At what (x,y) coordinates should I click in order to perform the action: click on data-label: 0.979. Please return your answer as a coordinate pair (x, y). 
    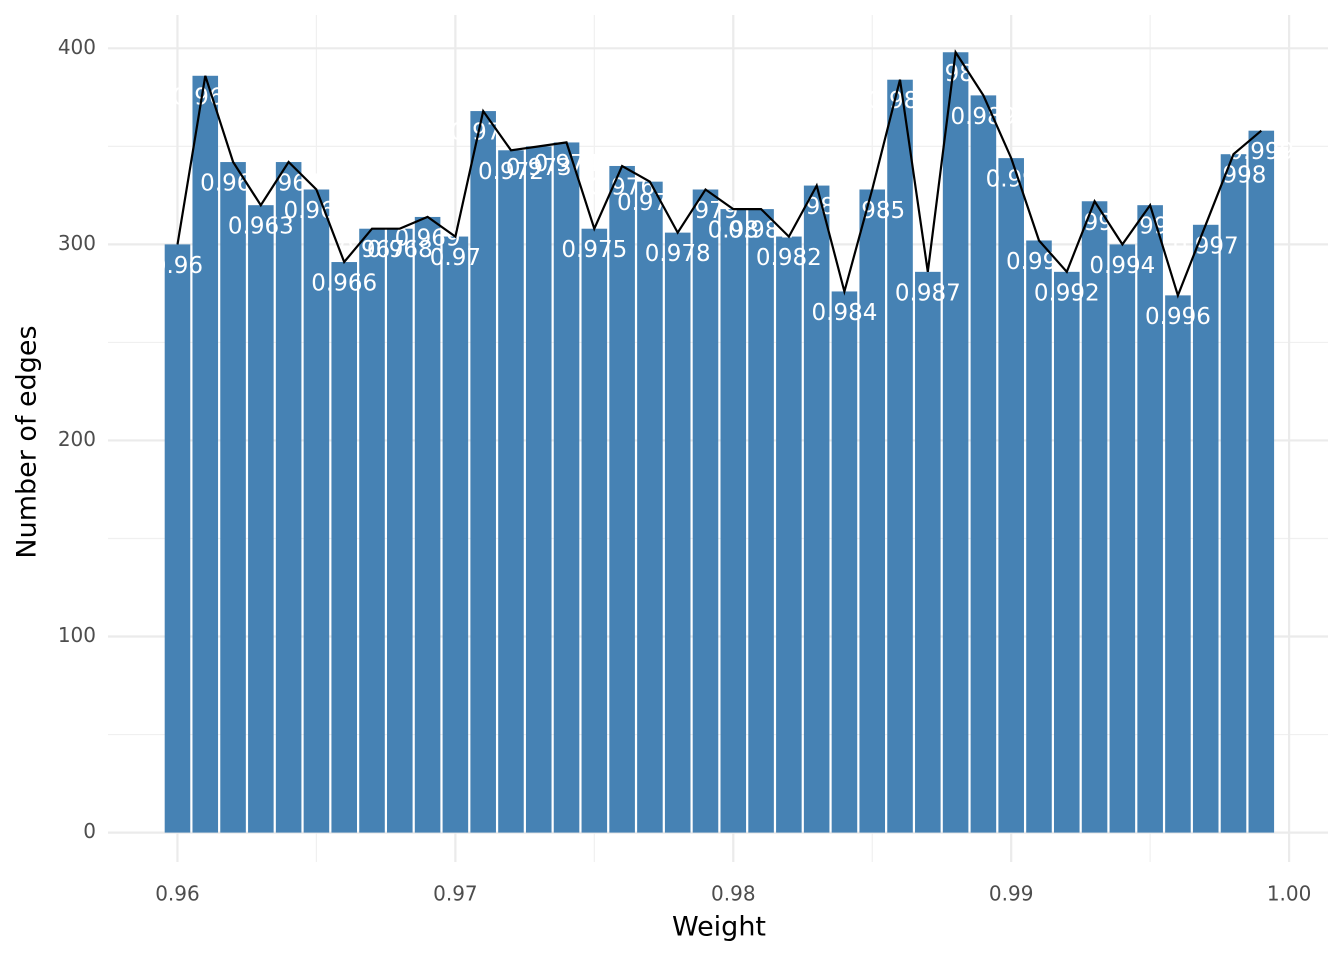
    Looking at the image, I should click on (706, 211).